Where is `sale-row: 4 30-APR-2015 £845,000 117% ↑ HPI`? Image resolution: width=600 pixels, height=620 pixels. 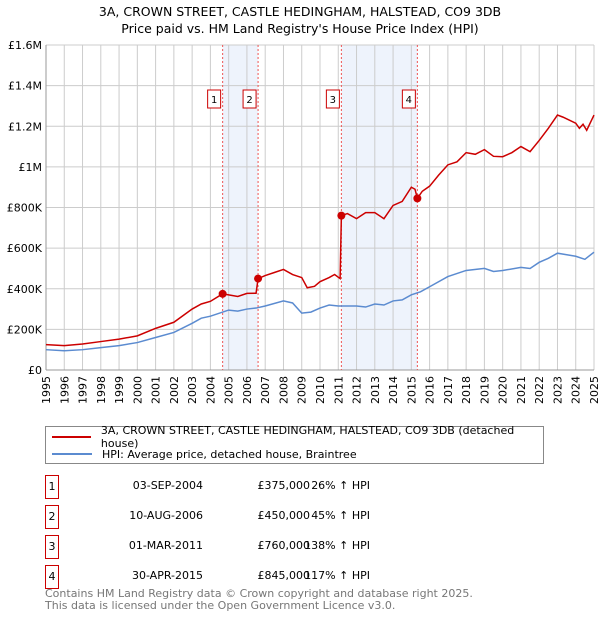 sale-row: 4 30-APR-2015 £845,000 117% ↑ HPI is located at coordinates (295, 577).